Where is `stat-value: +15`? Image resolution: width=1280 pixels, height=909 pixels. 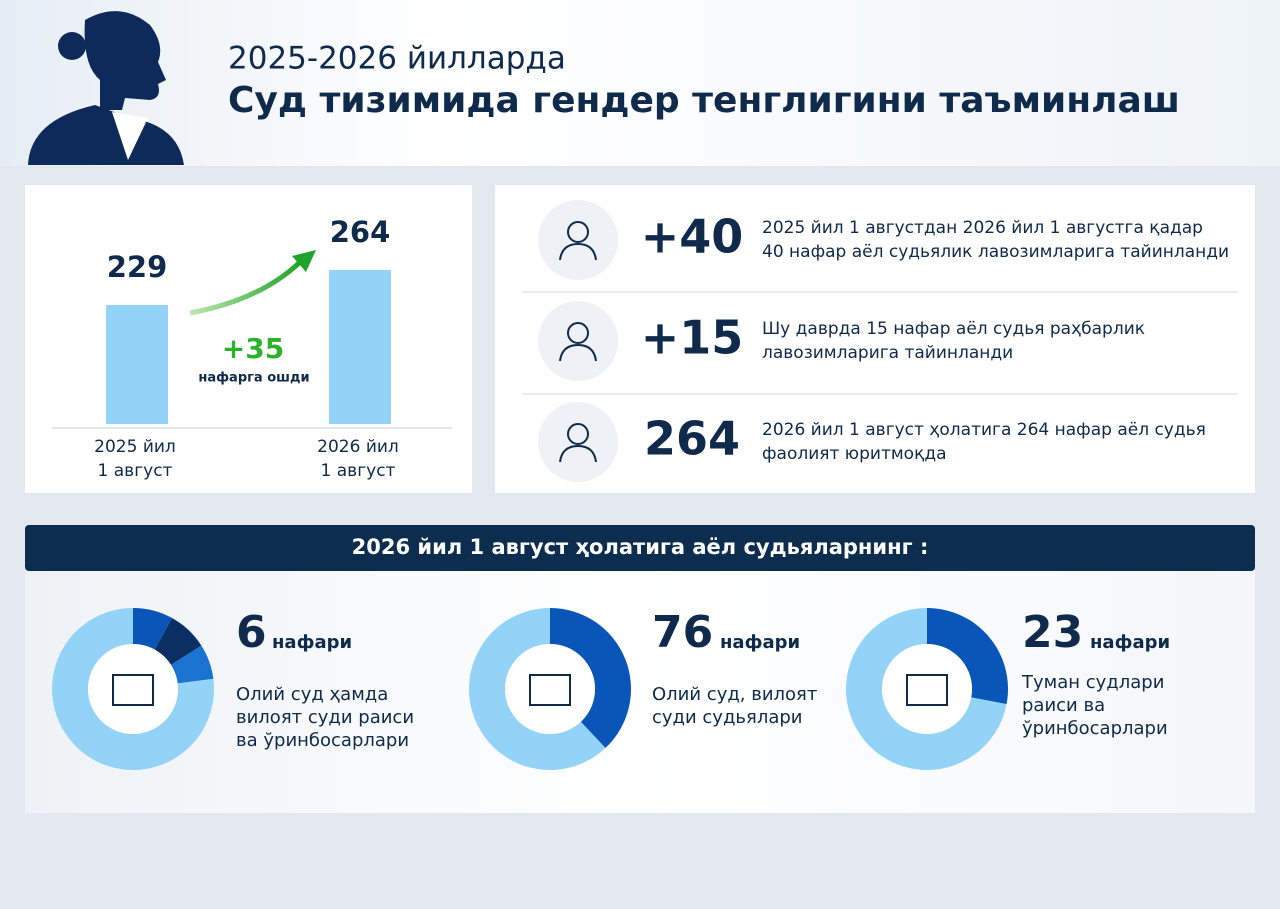 stat-value: +15 is located at coordinates (692, 338).